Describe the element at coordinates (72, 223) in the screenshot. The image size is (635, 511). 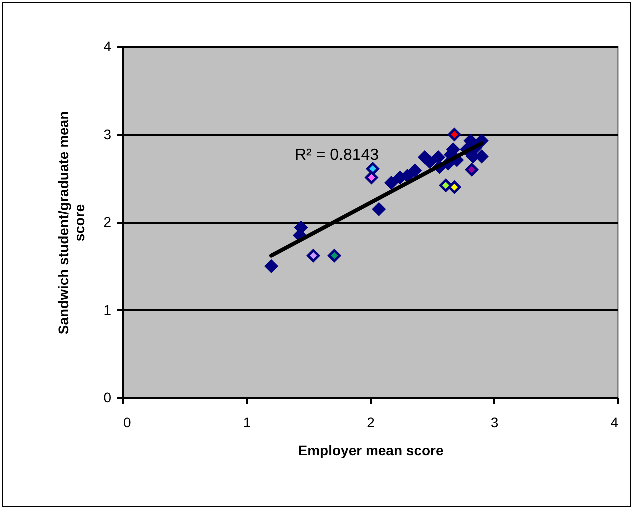
I see `y-axis-title: Sandwich student/graduate mean score` at that location.